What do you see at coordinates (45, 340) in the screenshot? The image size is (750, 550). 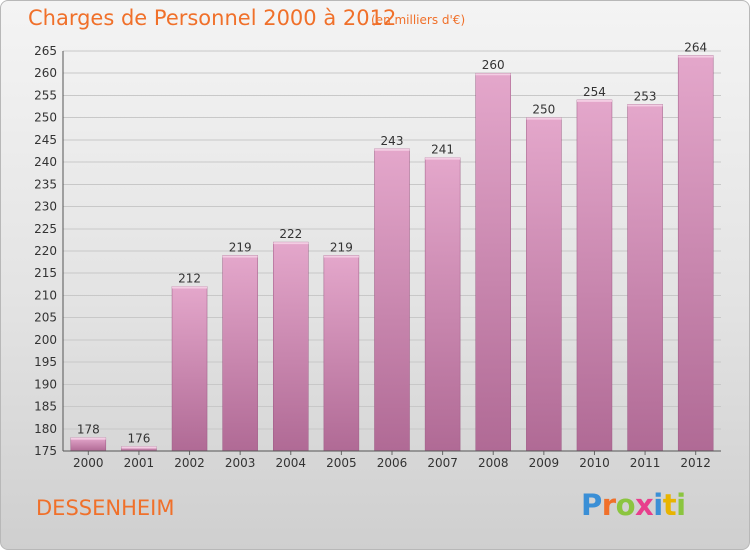 I see `y-tick-label: 200` at bounding box center [45, 340].